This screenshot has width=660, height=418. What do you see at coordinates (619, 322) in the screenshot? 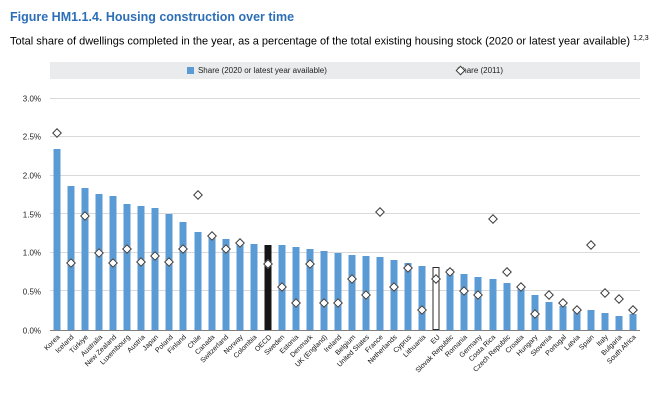
I see `bar-bulgaria` at bounding box center [619, 322].